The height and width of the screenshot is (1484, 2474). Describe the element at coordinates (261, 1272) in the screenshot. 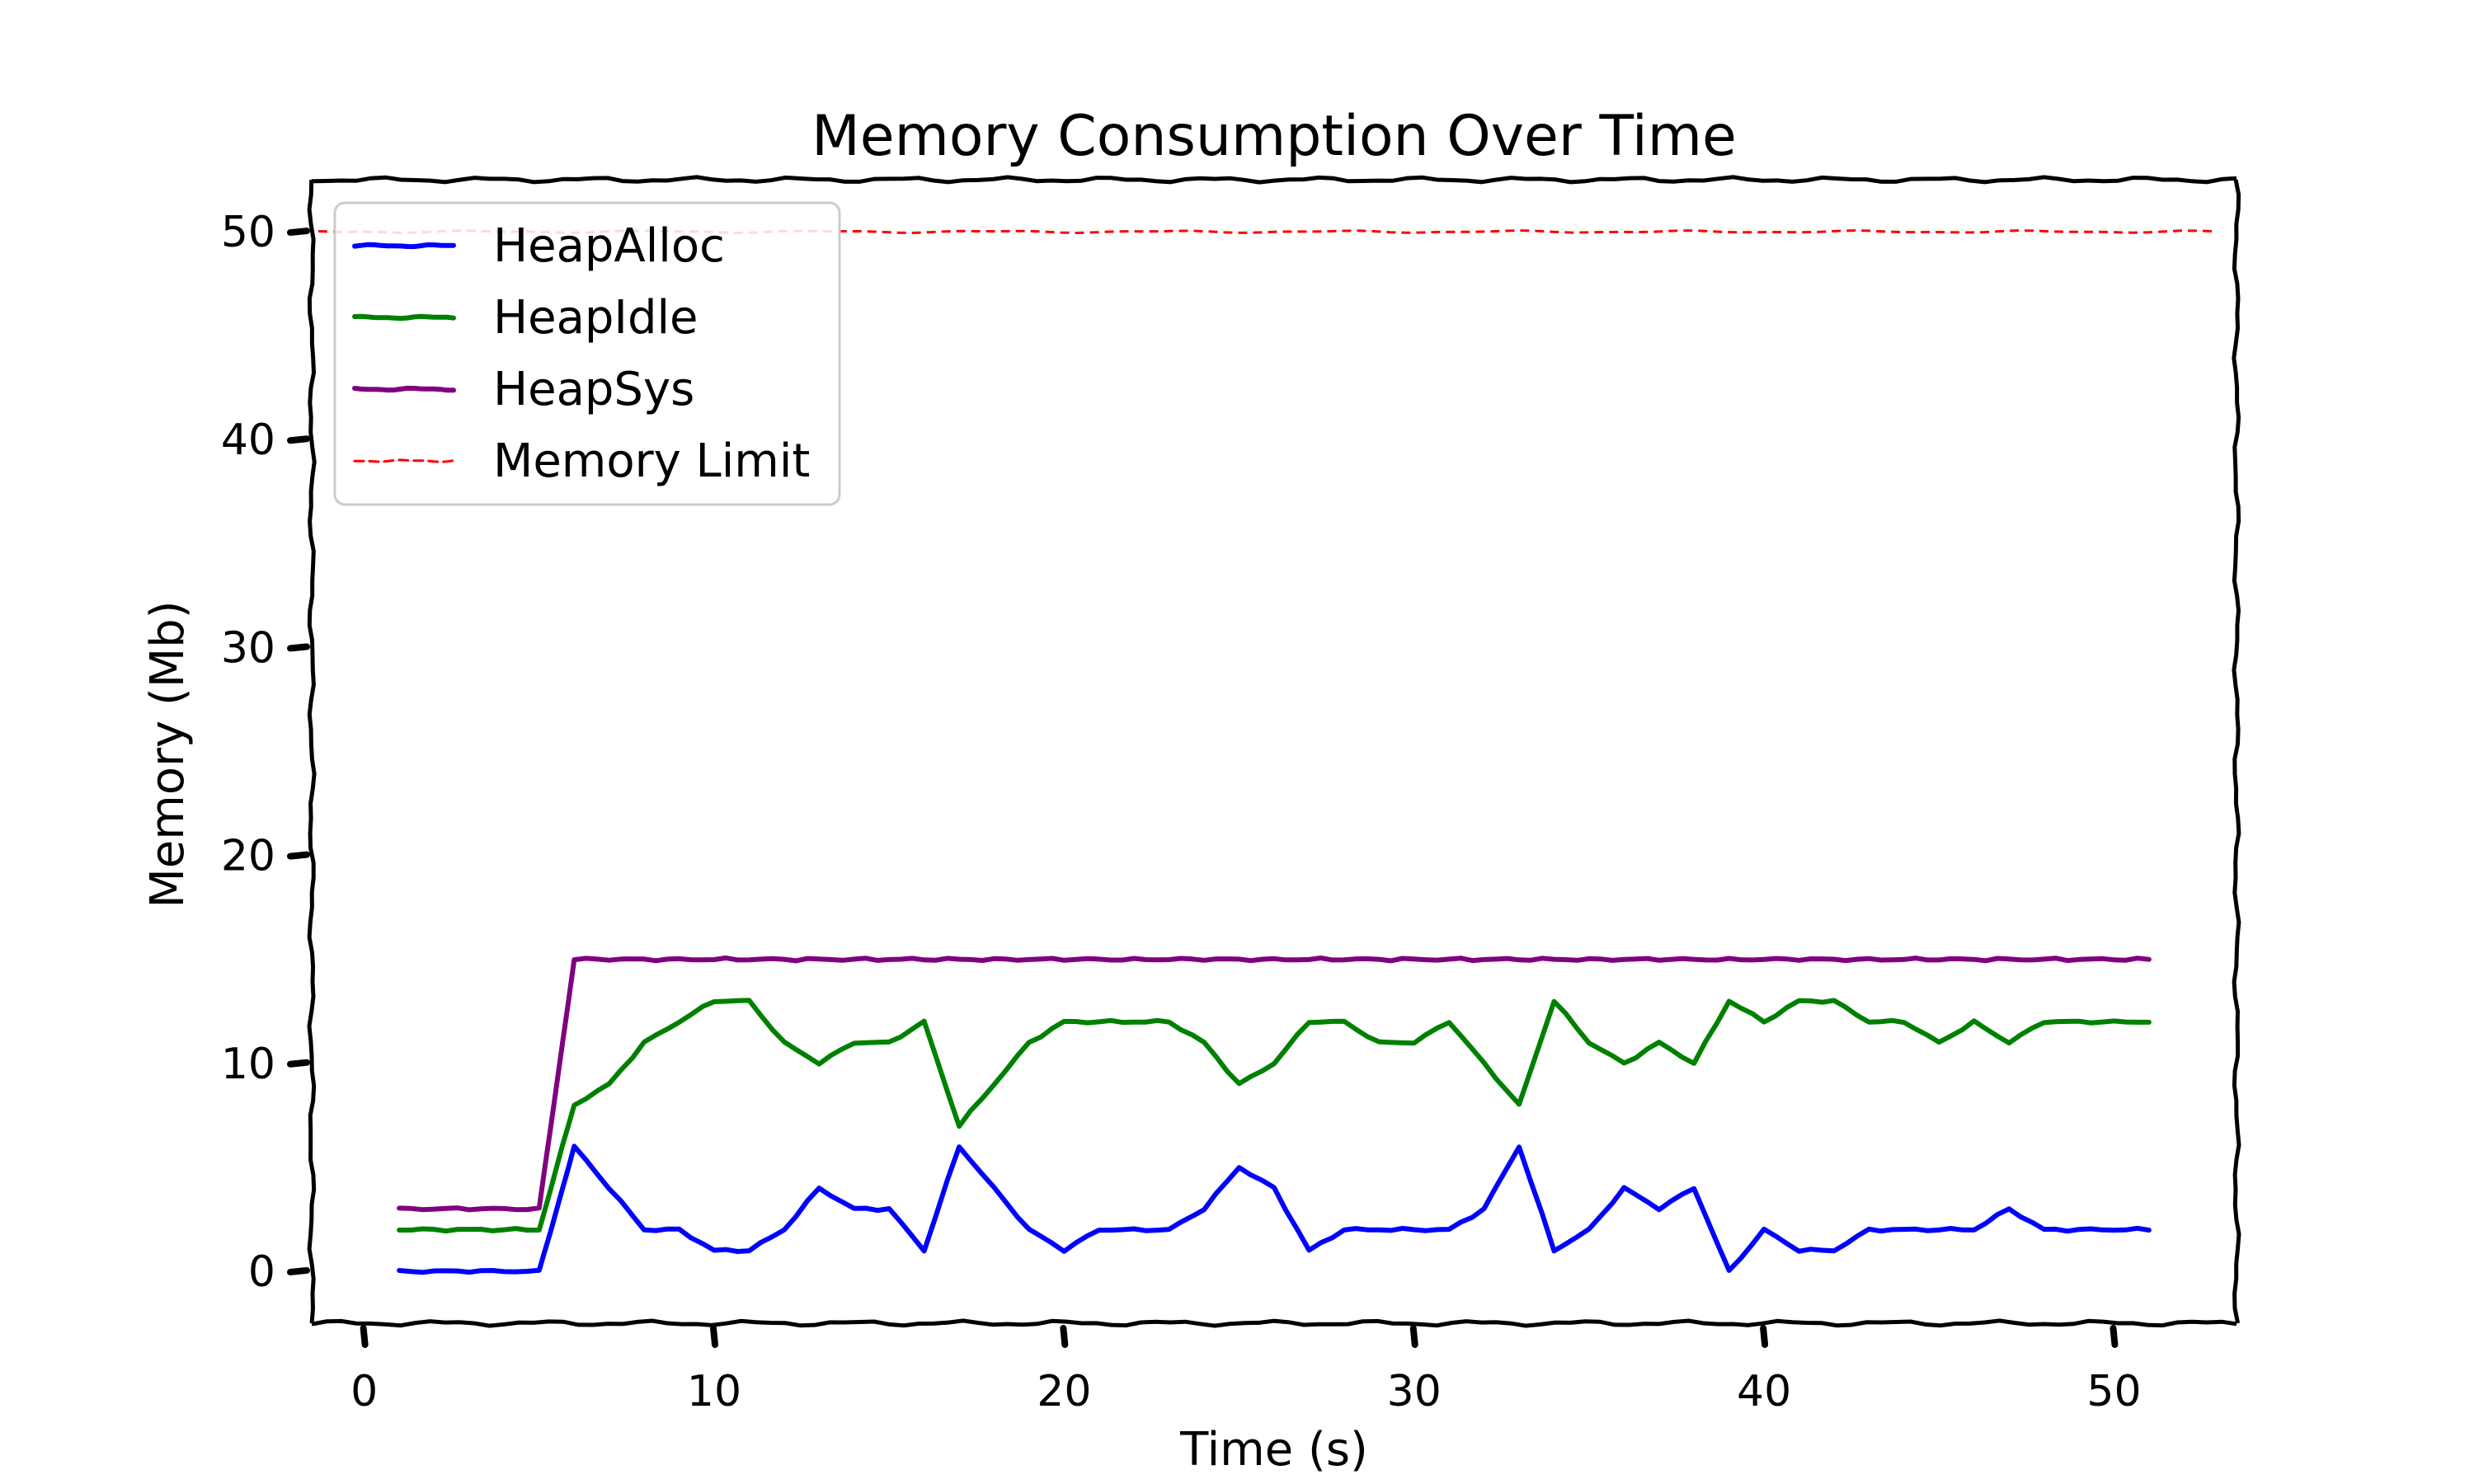

I see `y-tick-label: 0` at that location.